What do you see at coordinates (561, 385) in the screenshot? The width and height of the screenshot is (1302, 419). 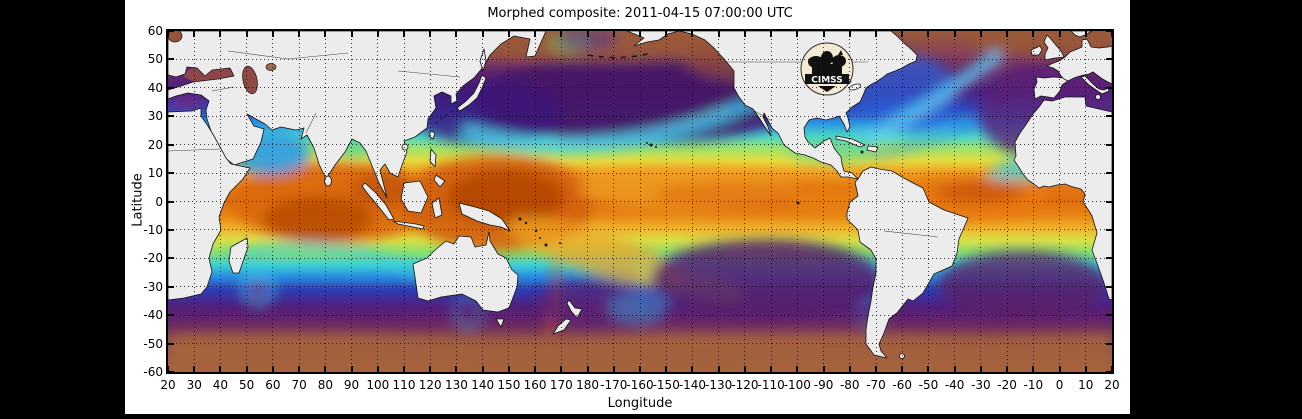 I see `x-tick-label: 170` at bounding box center [561, 385].